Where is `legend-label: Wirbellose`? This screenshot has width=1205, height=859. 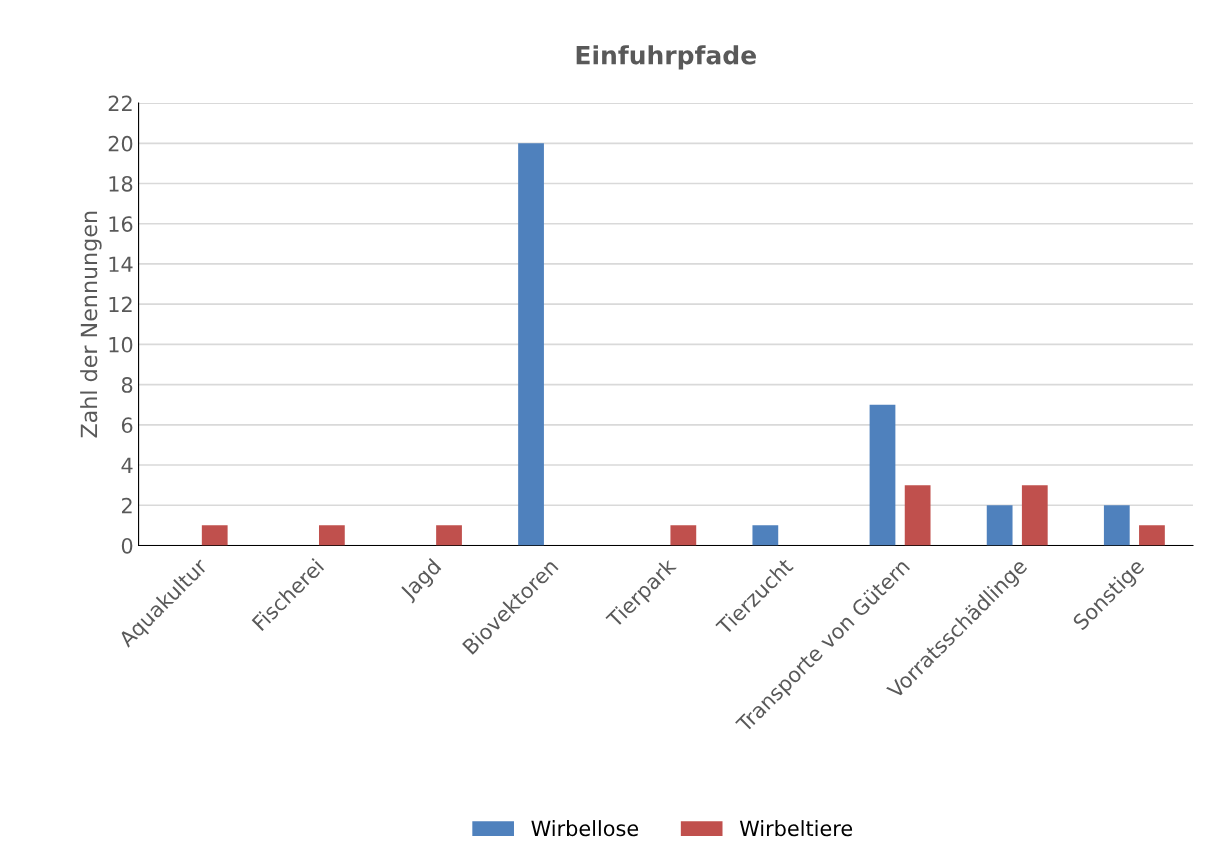 legend-label: Wirbellose is located at coordinates (585, 828).